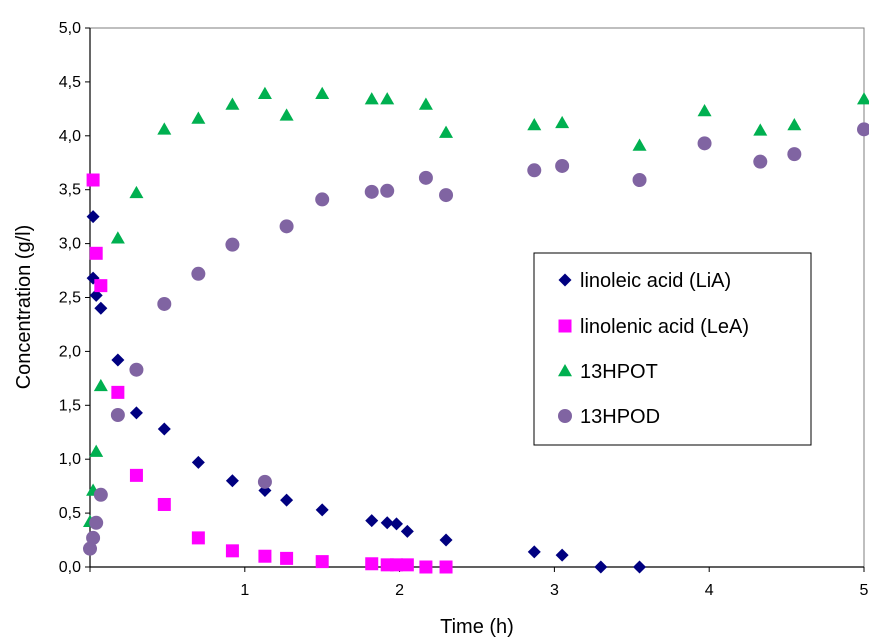 The image size is (869, 638). I want to click on x-tick-label: 1, so click(244, 590).